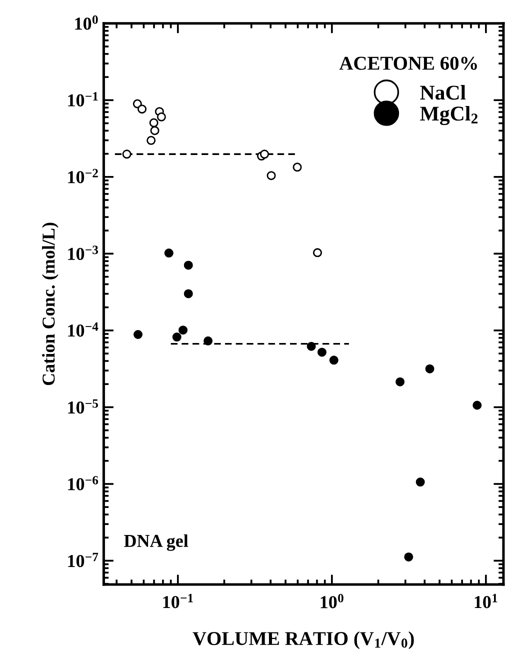 The height and width of the screenshot is (668, 506). I want to click on y-tick-label: 10$^{−7}$, so click(83, 560).